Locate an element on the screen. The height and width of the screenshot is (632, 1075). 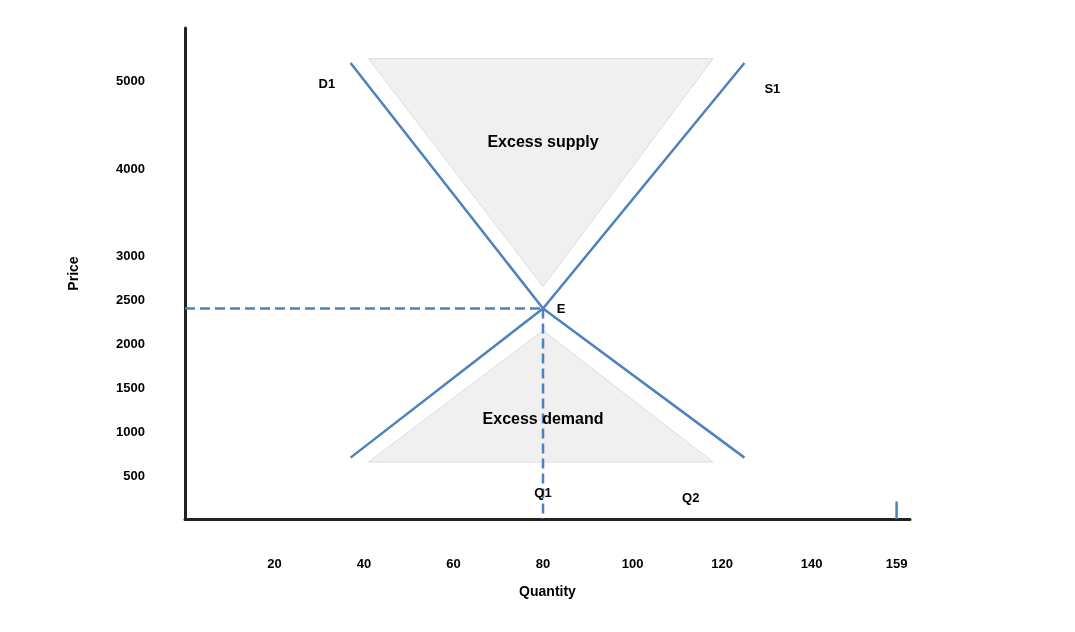
y-tick-label: 1000 is located at coordinates (130, 431).